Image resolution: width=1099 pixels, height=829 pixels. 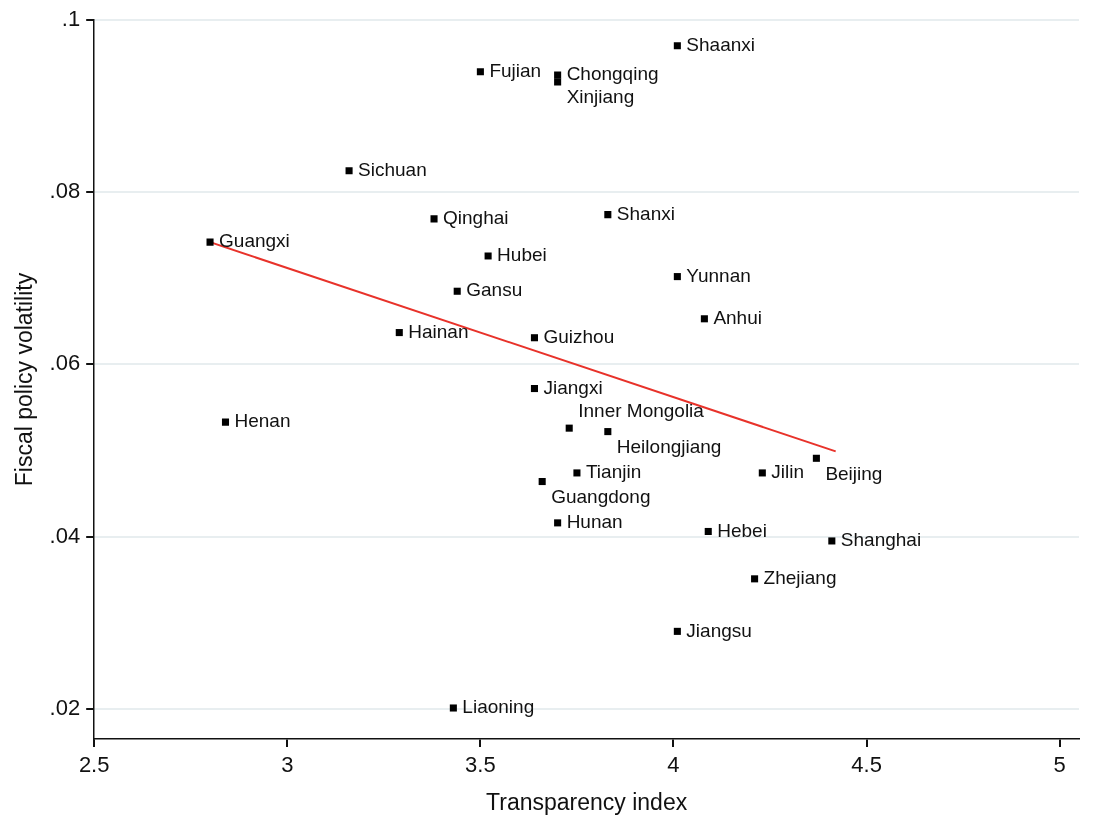 What do you see at coordinates (1059, 765) in the screenshot?
I see `x-tick-label: 5` at bounding box center [1059, 765].